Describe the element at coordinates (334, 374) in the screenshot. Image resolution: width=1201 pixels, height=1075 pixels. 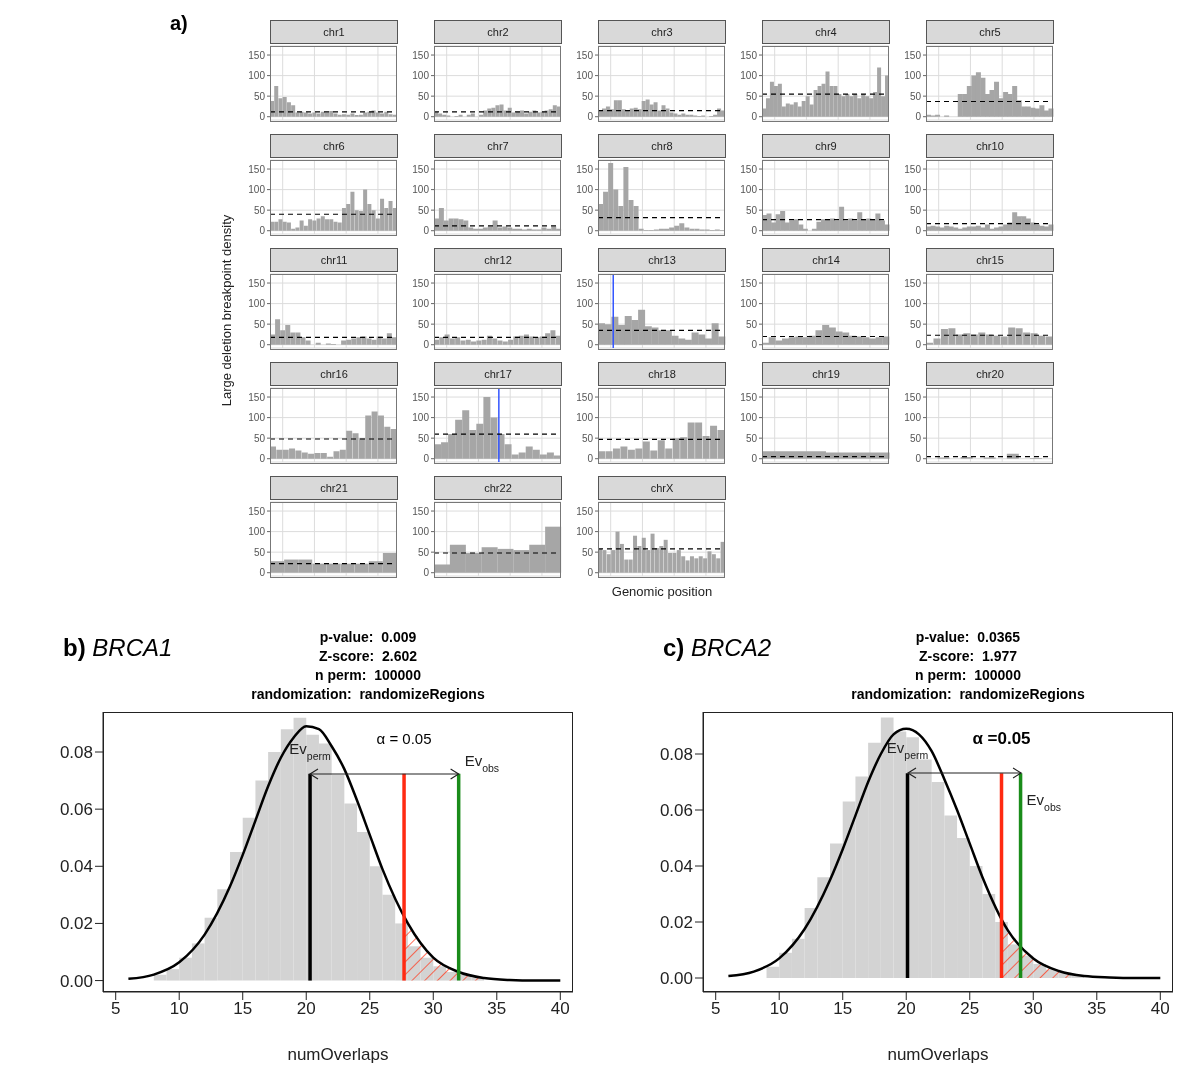
I see `chart-title: chr16` at that location.